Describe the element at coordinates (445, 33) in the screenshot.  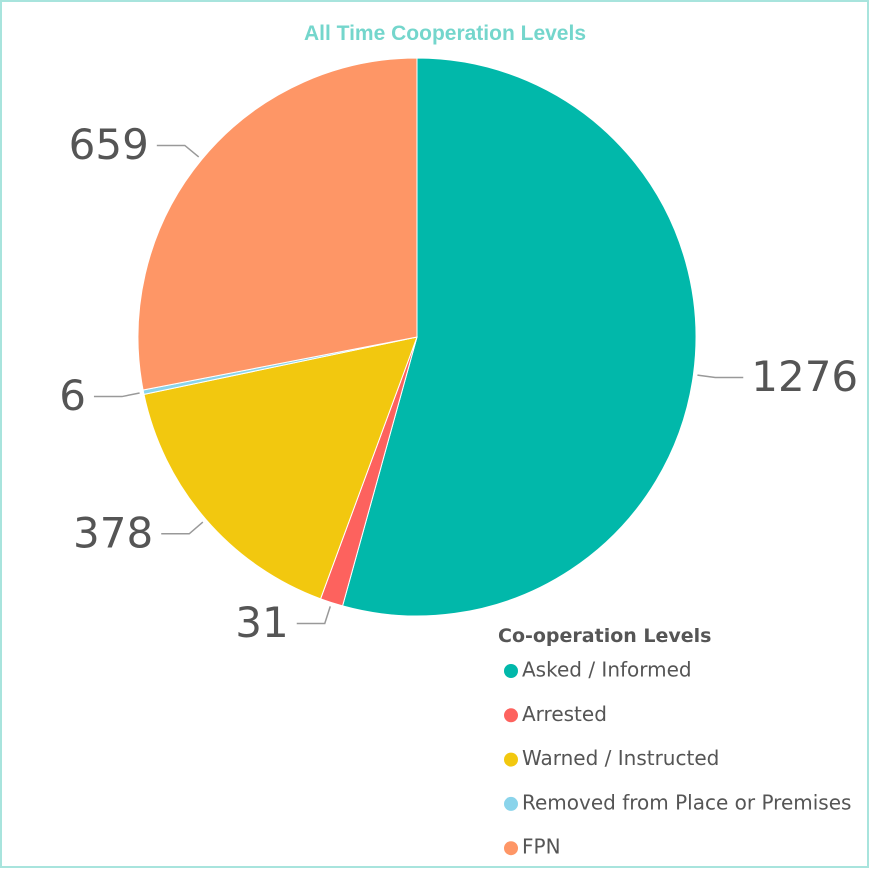
I see `chart-title: All Time Cooperation Levels` at that location.